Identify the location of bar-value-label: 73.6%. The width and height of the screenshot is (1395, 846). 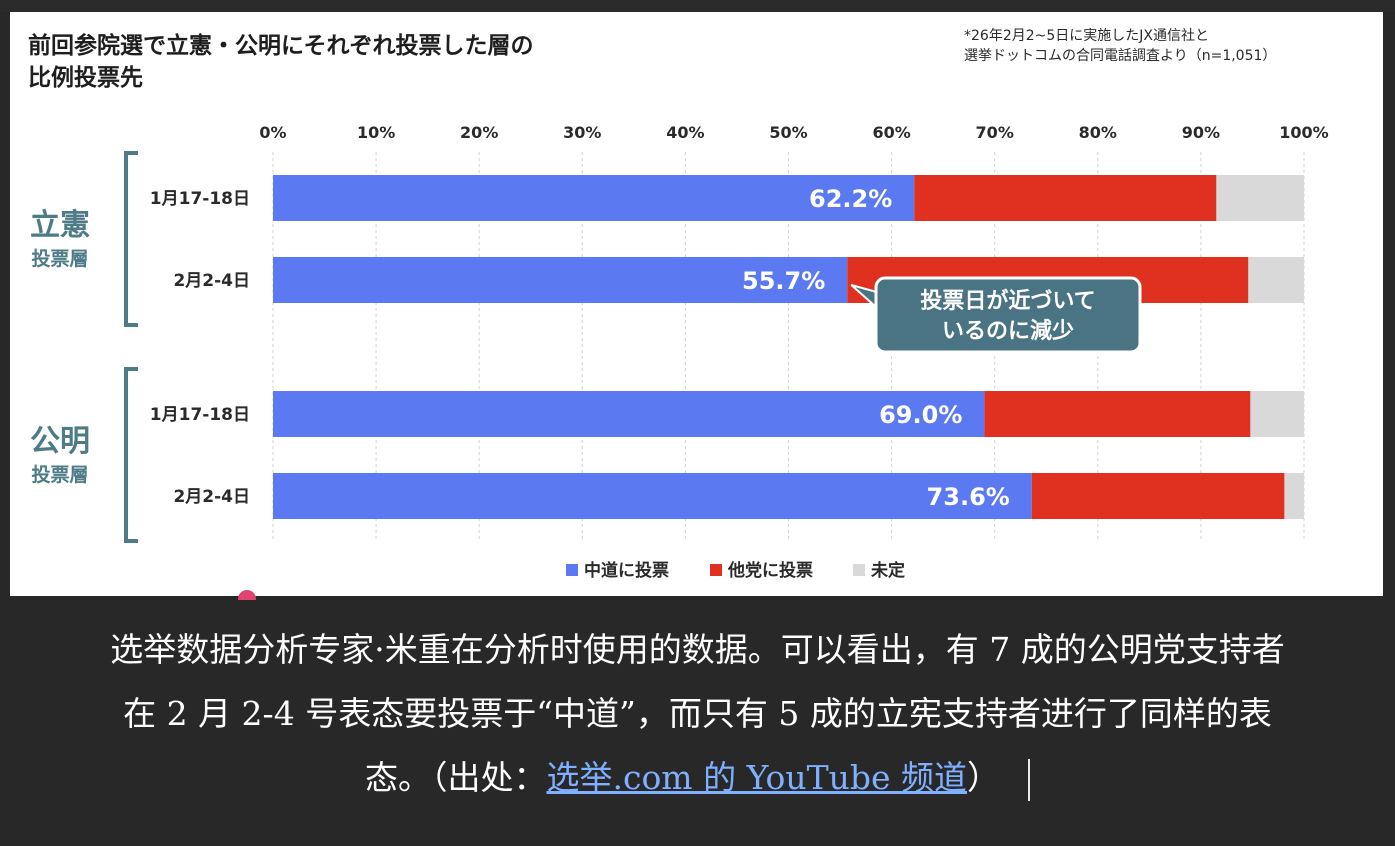
(968, 497).